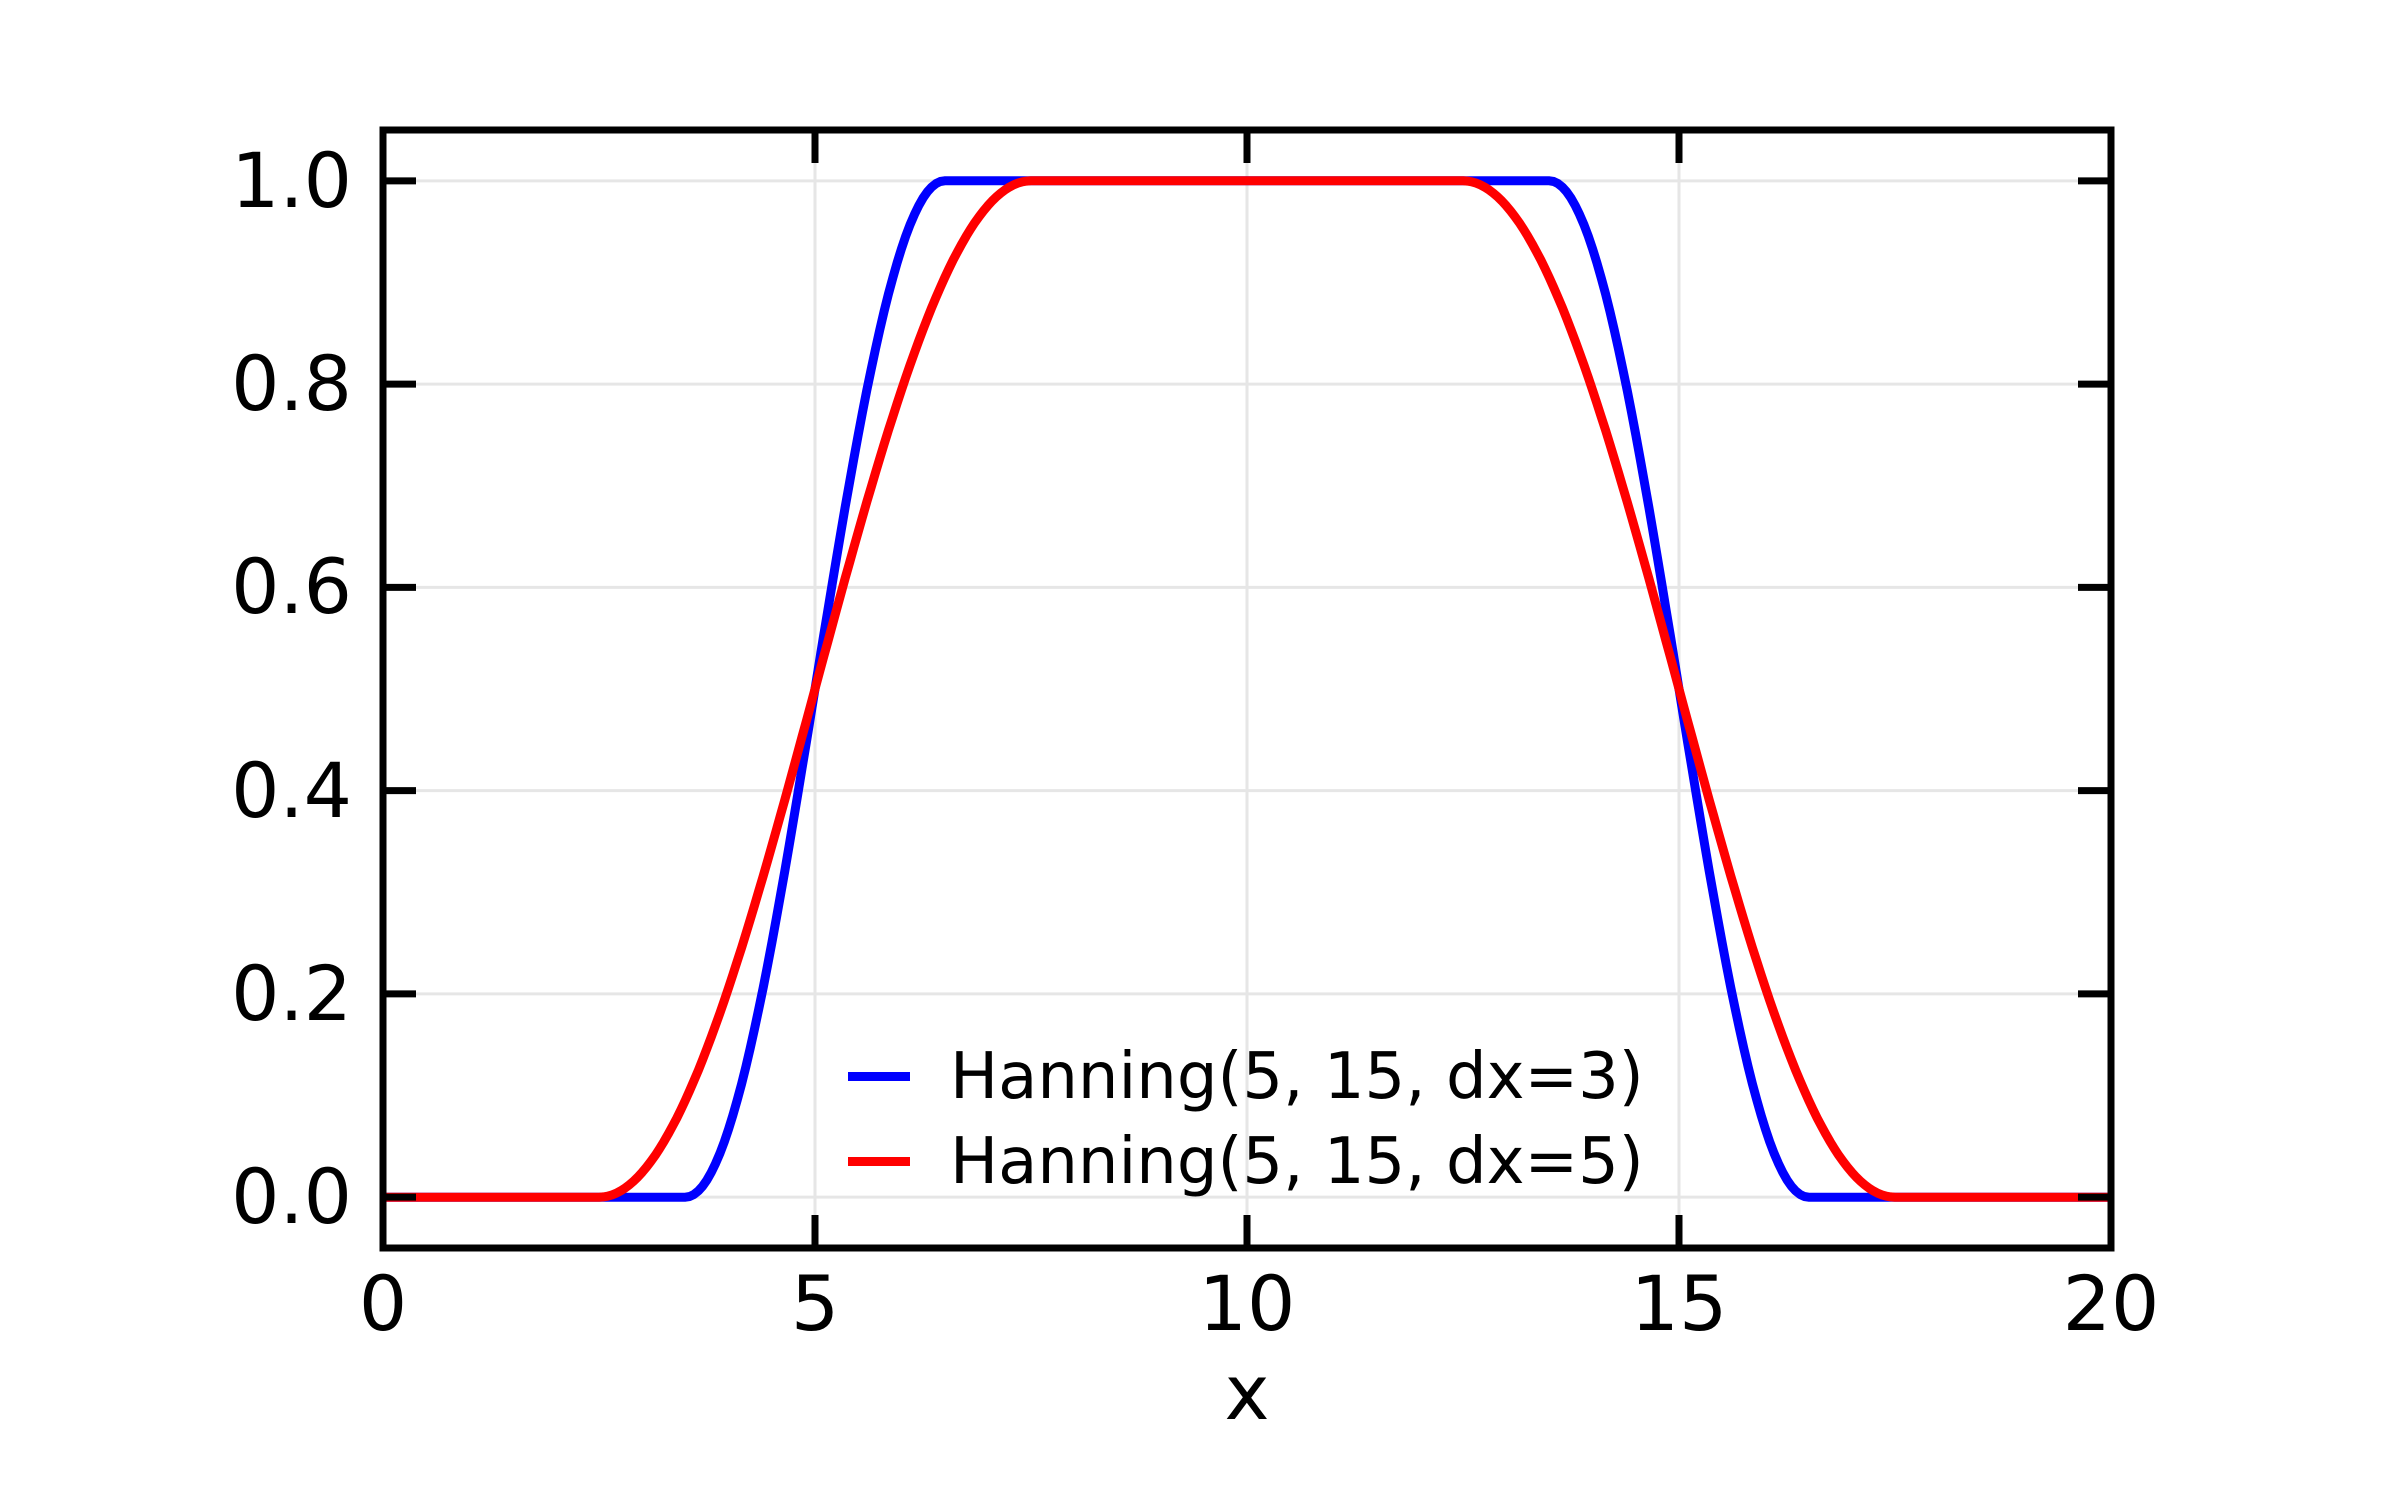 The width and height of the screenshot is (2400, 1488). I want to click on x-tick-label: 0, so click(383, 1303).